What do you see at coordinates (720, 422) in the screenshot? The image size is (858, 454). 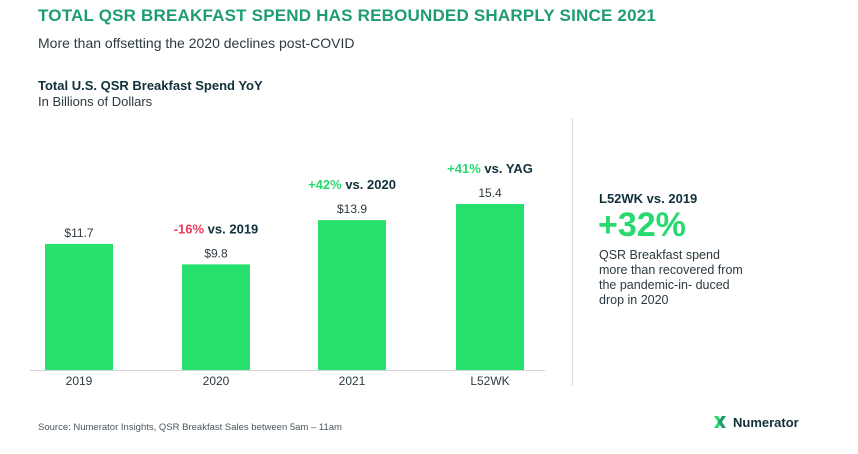 I see `numerator-logo-icon` at bounding box center [720, 422].